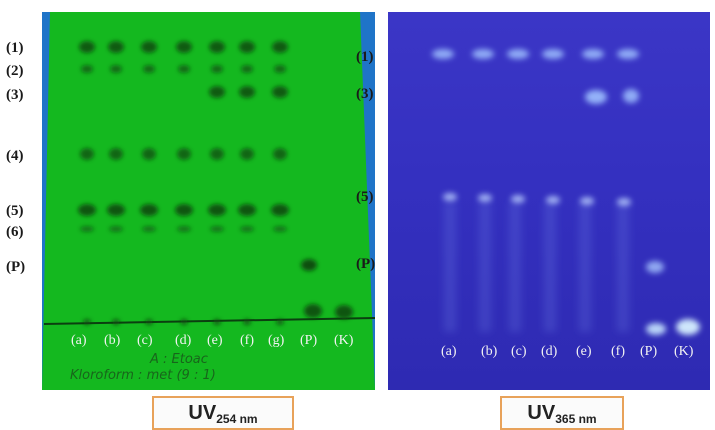 Image resolution: width=715 pixels, height=430 pixels. I want to click on streak-lane0, so click(450, 267).